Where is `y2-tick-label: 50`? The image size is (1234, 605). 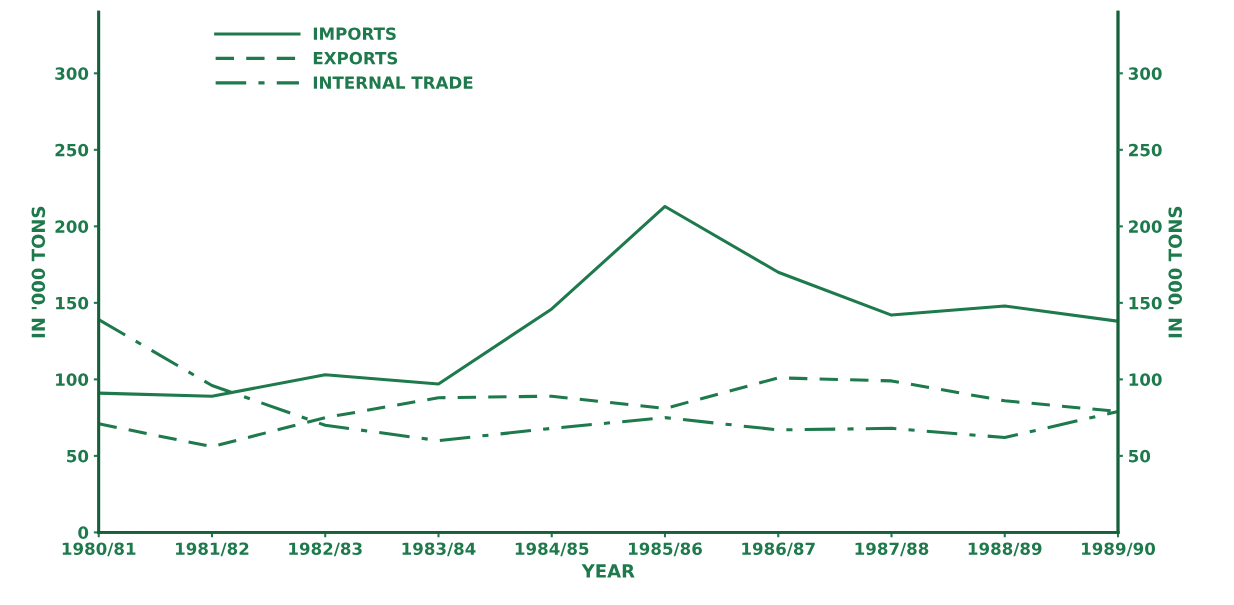
y2-tick-label: 50 is located at coordinates (1140, 456).